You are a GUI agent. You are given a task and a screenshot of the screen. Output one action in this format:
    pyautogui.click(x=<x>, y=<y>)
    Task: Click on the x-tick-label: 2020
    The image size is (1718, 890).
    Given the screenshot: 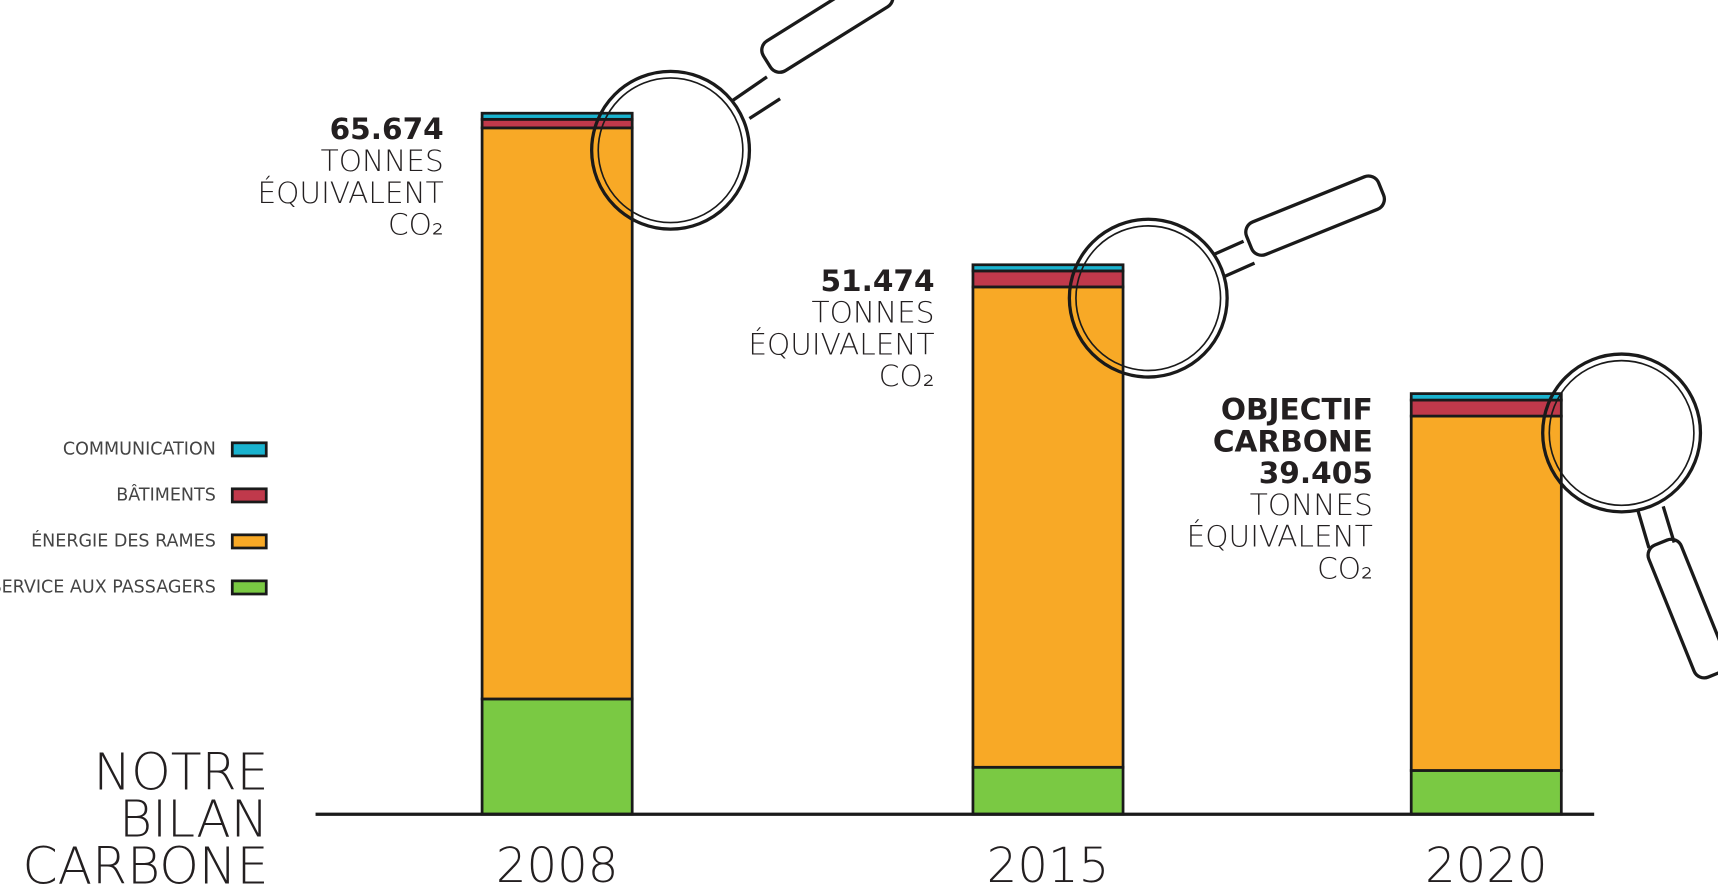 What is the action you would take?
    pyautogui.click(x=1486, y=864)
    